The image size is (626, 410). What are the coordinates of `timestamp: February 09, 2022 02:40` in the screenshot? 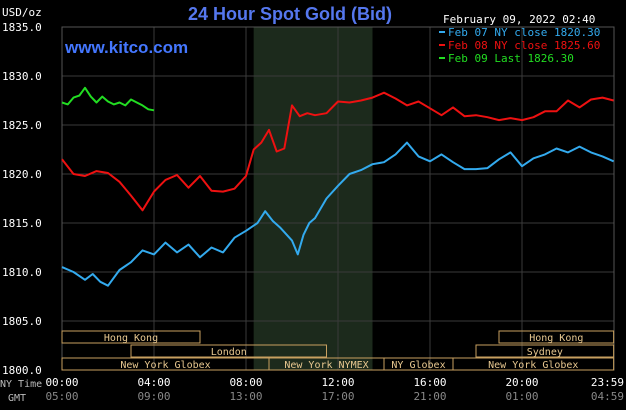 It's located at (519, 19).